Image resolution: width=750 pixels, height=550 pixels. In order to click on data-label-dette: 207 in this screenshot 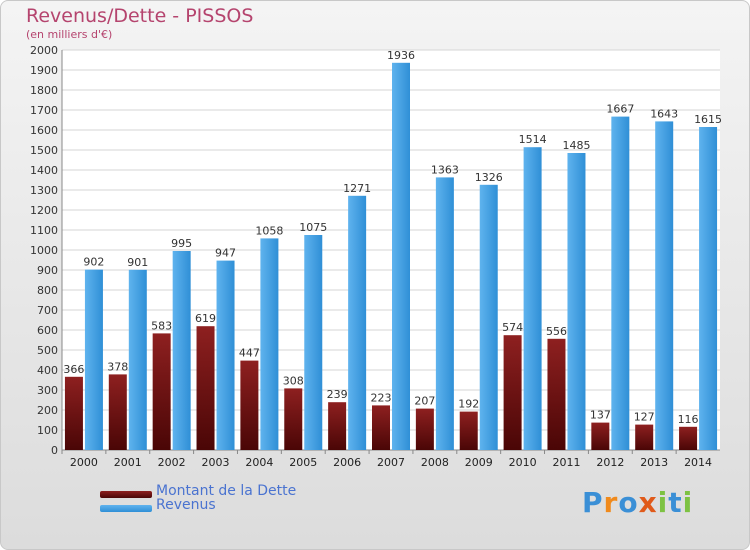, I will do `click(424, 401)`.